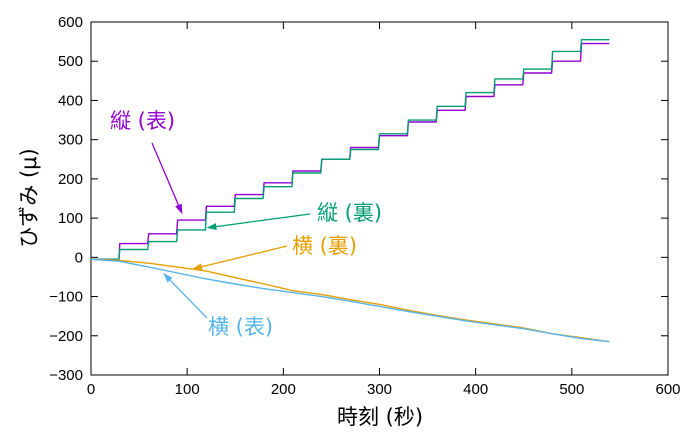 Image resolution: width=696 pixels, height=438 pixels. What do you see at coordinates (349, 213) in the screenshot?
I see `annotation-label: 縦 (裏)` at bounding box center [349, 213].